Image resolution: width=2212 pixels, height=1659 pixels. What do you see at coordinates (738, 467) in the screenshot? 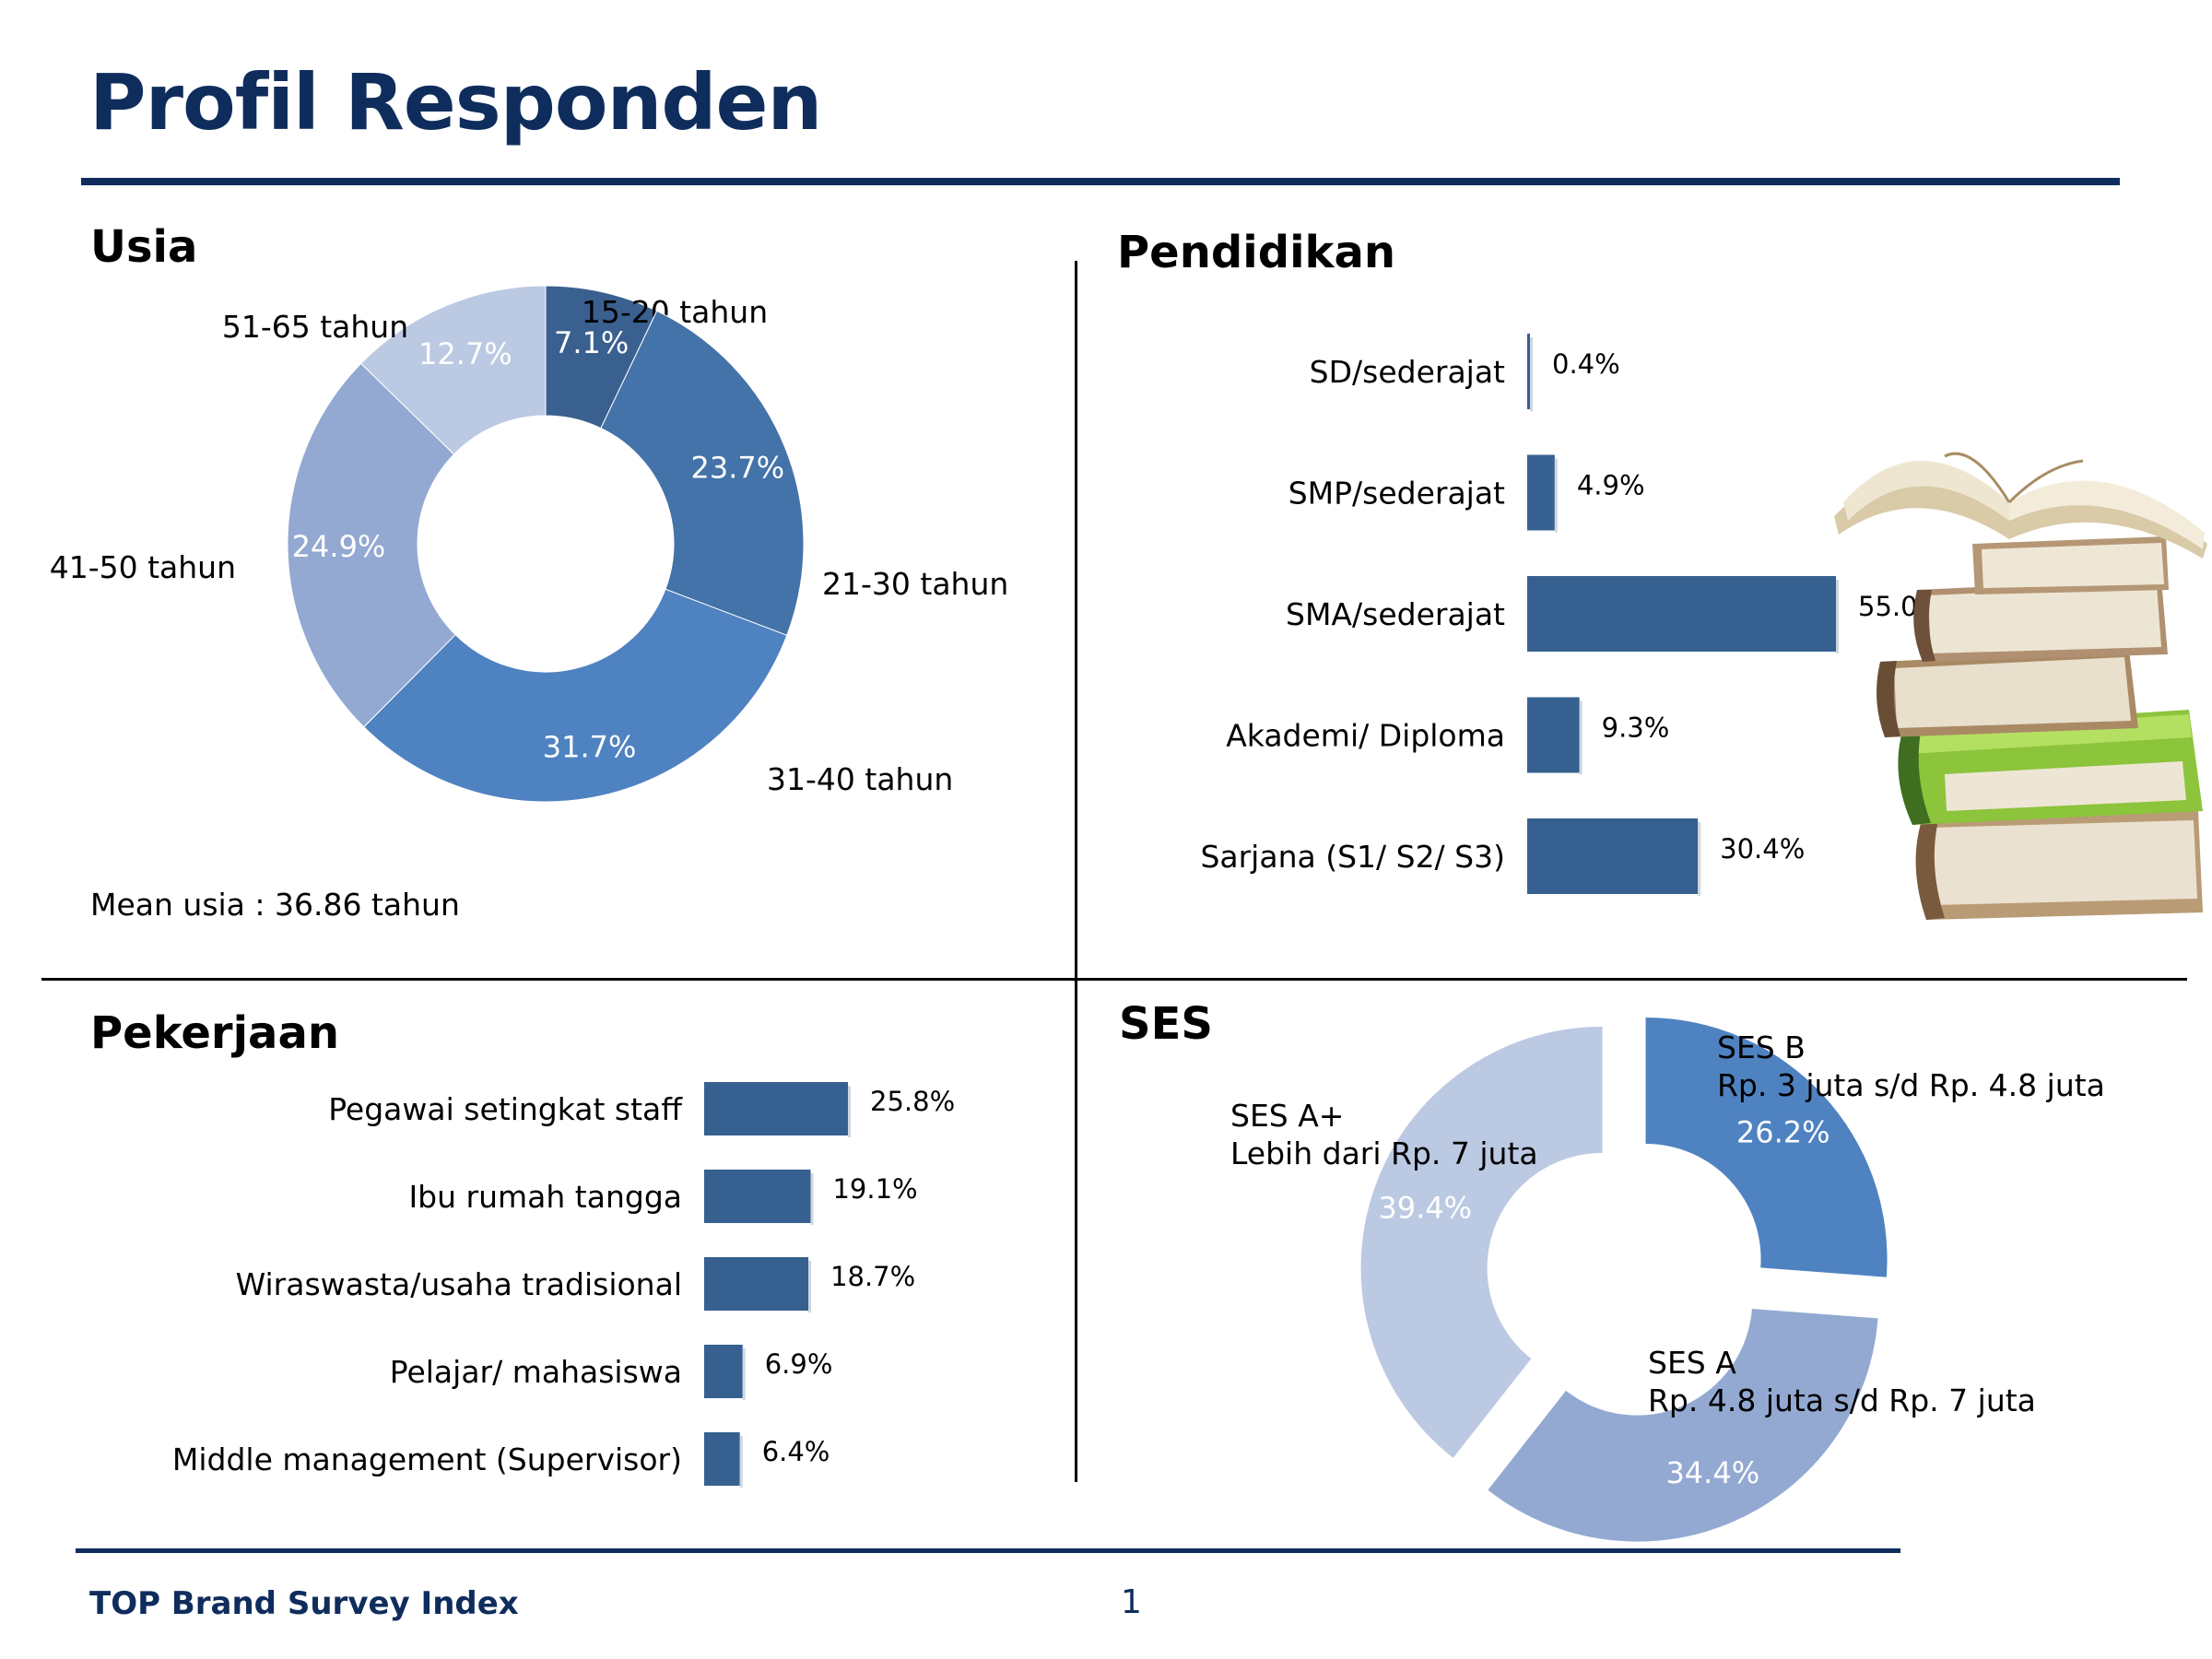
I see `usia-data-label: 23.7%` at bounding box center [738, 467].